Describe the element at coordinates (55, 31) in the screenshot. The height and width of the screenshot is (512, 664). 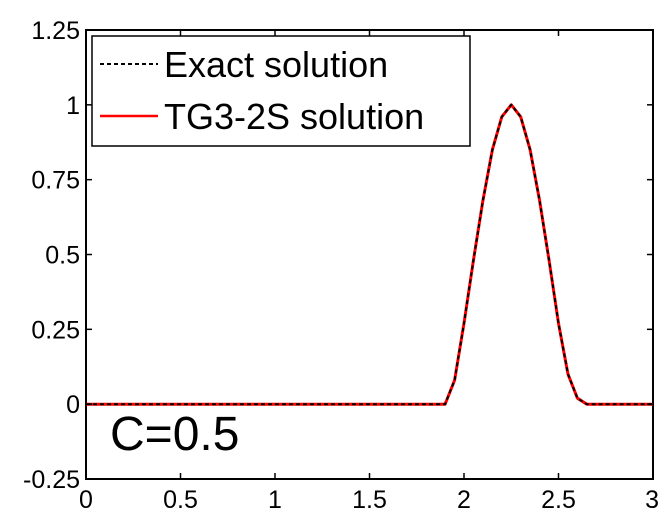
I see `y-tick-label: 1.25` at that location.